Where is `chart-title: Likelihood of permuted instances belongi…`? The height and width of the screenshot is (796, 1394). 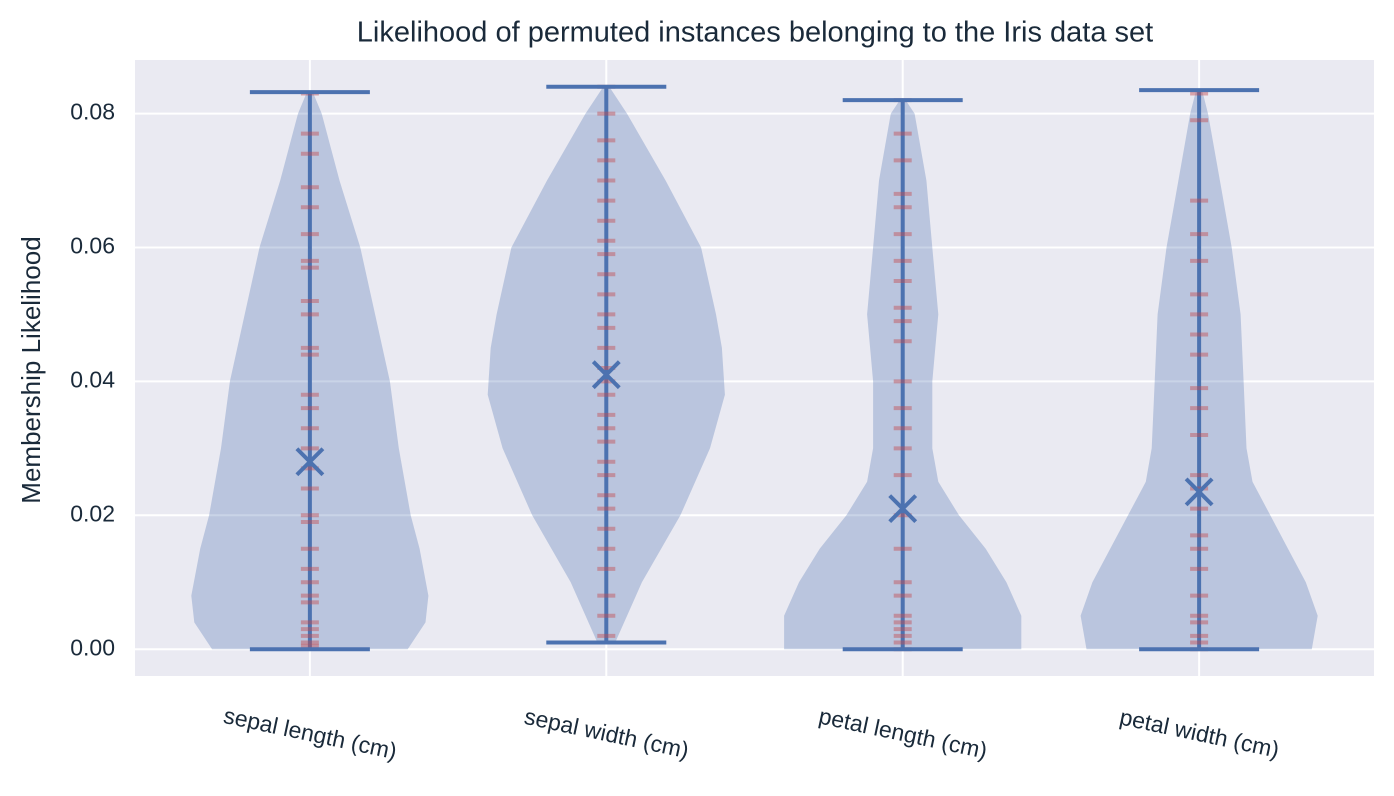 chart-title: Likelihood of permuted instances belongi… is located at coordinates (755, 33).